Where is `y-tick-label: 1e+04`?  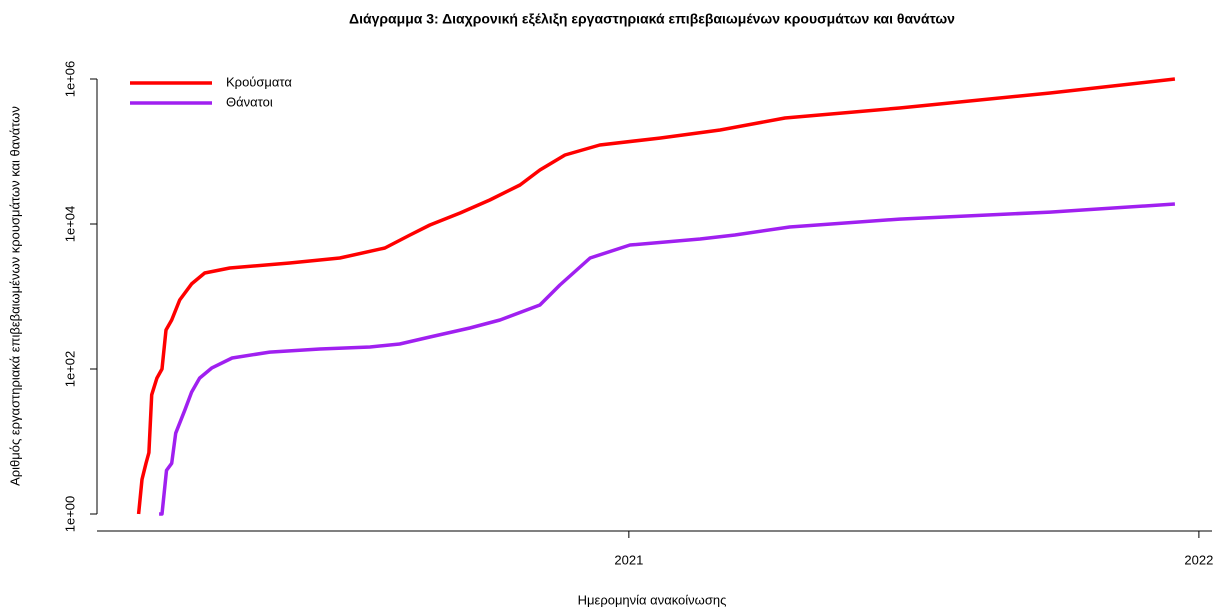 y-tick-label: 1e+04 is located at coordinates (69, 224).